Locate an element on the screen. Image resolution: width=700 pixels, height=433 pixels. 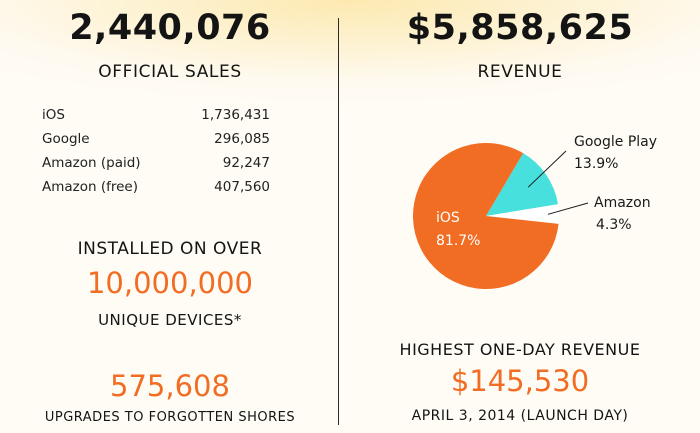
platform-name: iOS is located at coordinates (53, 115).